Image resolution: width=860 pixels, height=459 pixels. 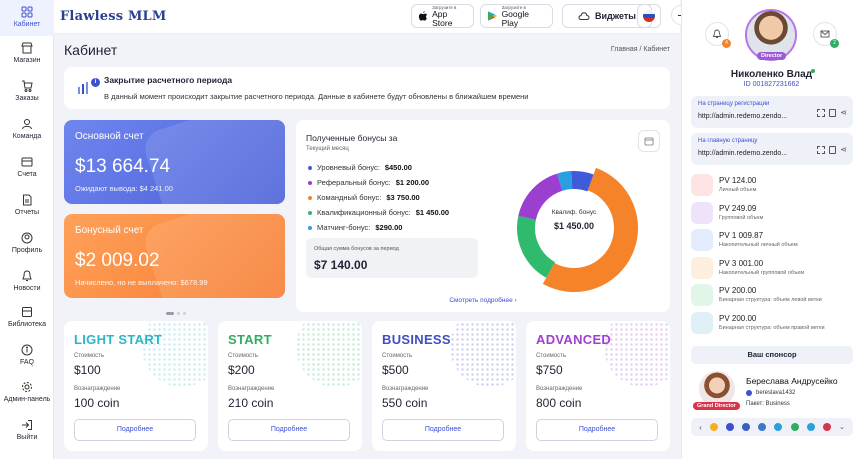 What do you see at coordinates (341, 265) in the screenshot?
I see `bonus-total-value: $7 140.00` at bounding box center [341, 265].